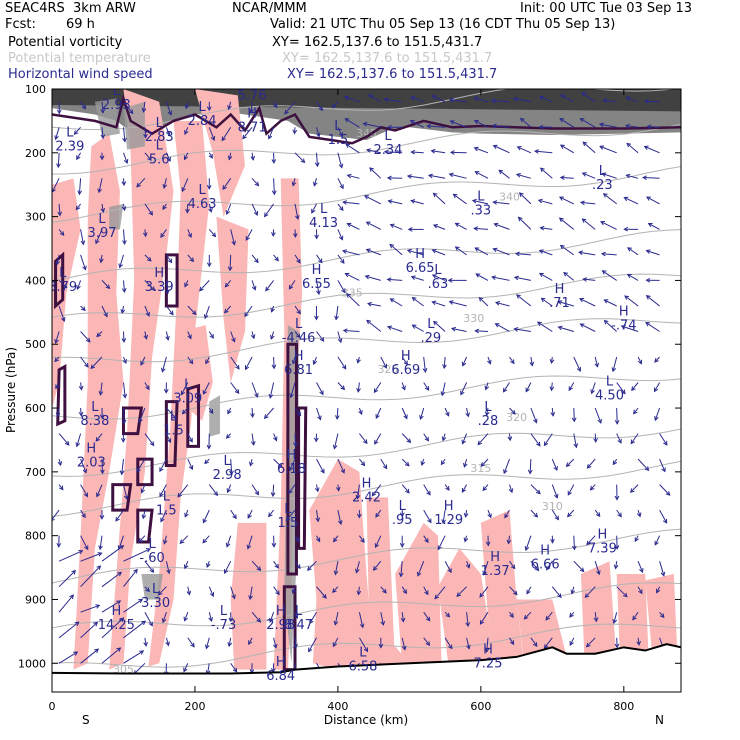 Image resolution: width=740 pixels, height=740 pixels. I want to click on extremum-value: 6.18, so click(291, 469).